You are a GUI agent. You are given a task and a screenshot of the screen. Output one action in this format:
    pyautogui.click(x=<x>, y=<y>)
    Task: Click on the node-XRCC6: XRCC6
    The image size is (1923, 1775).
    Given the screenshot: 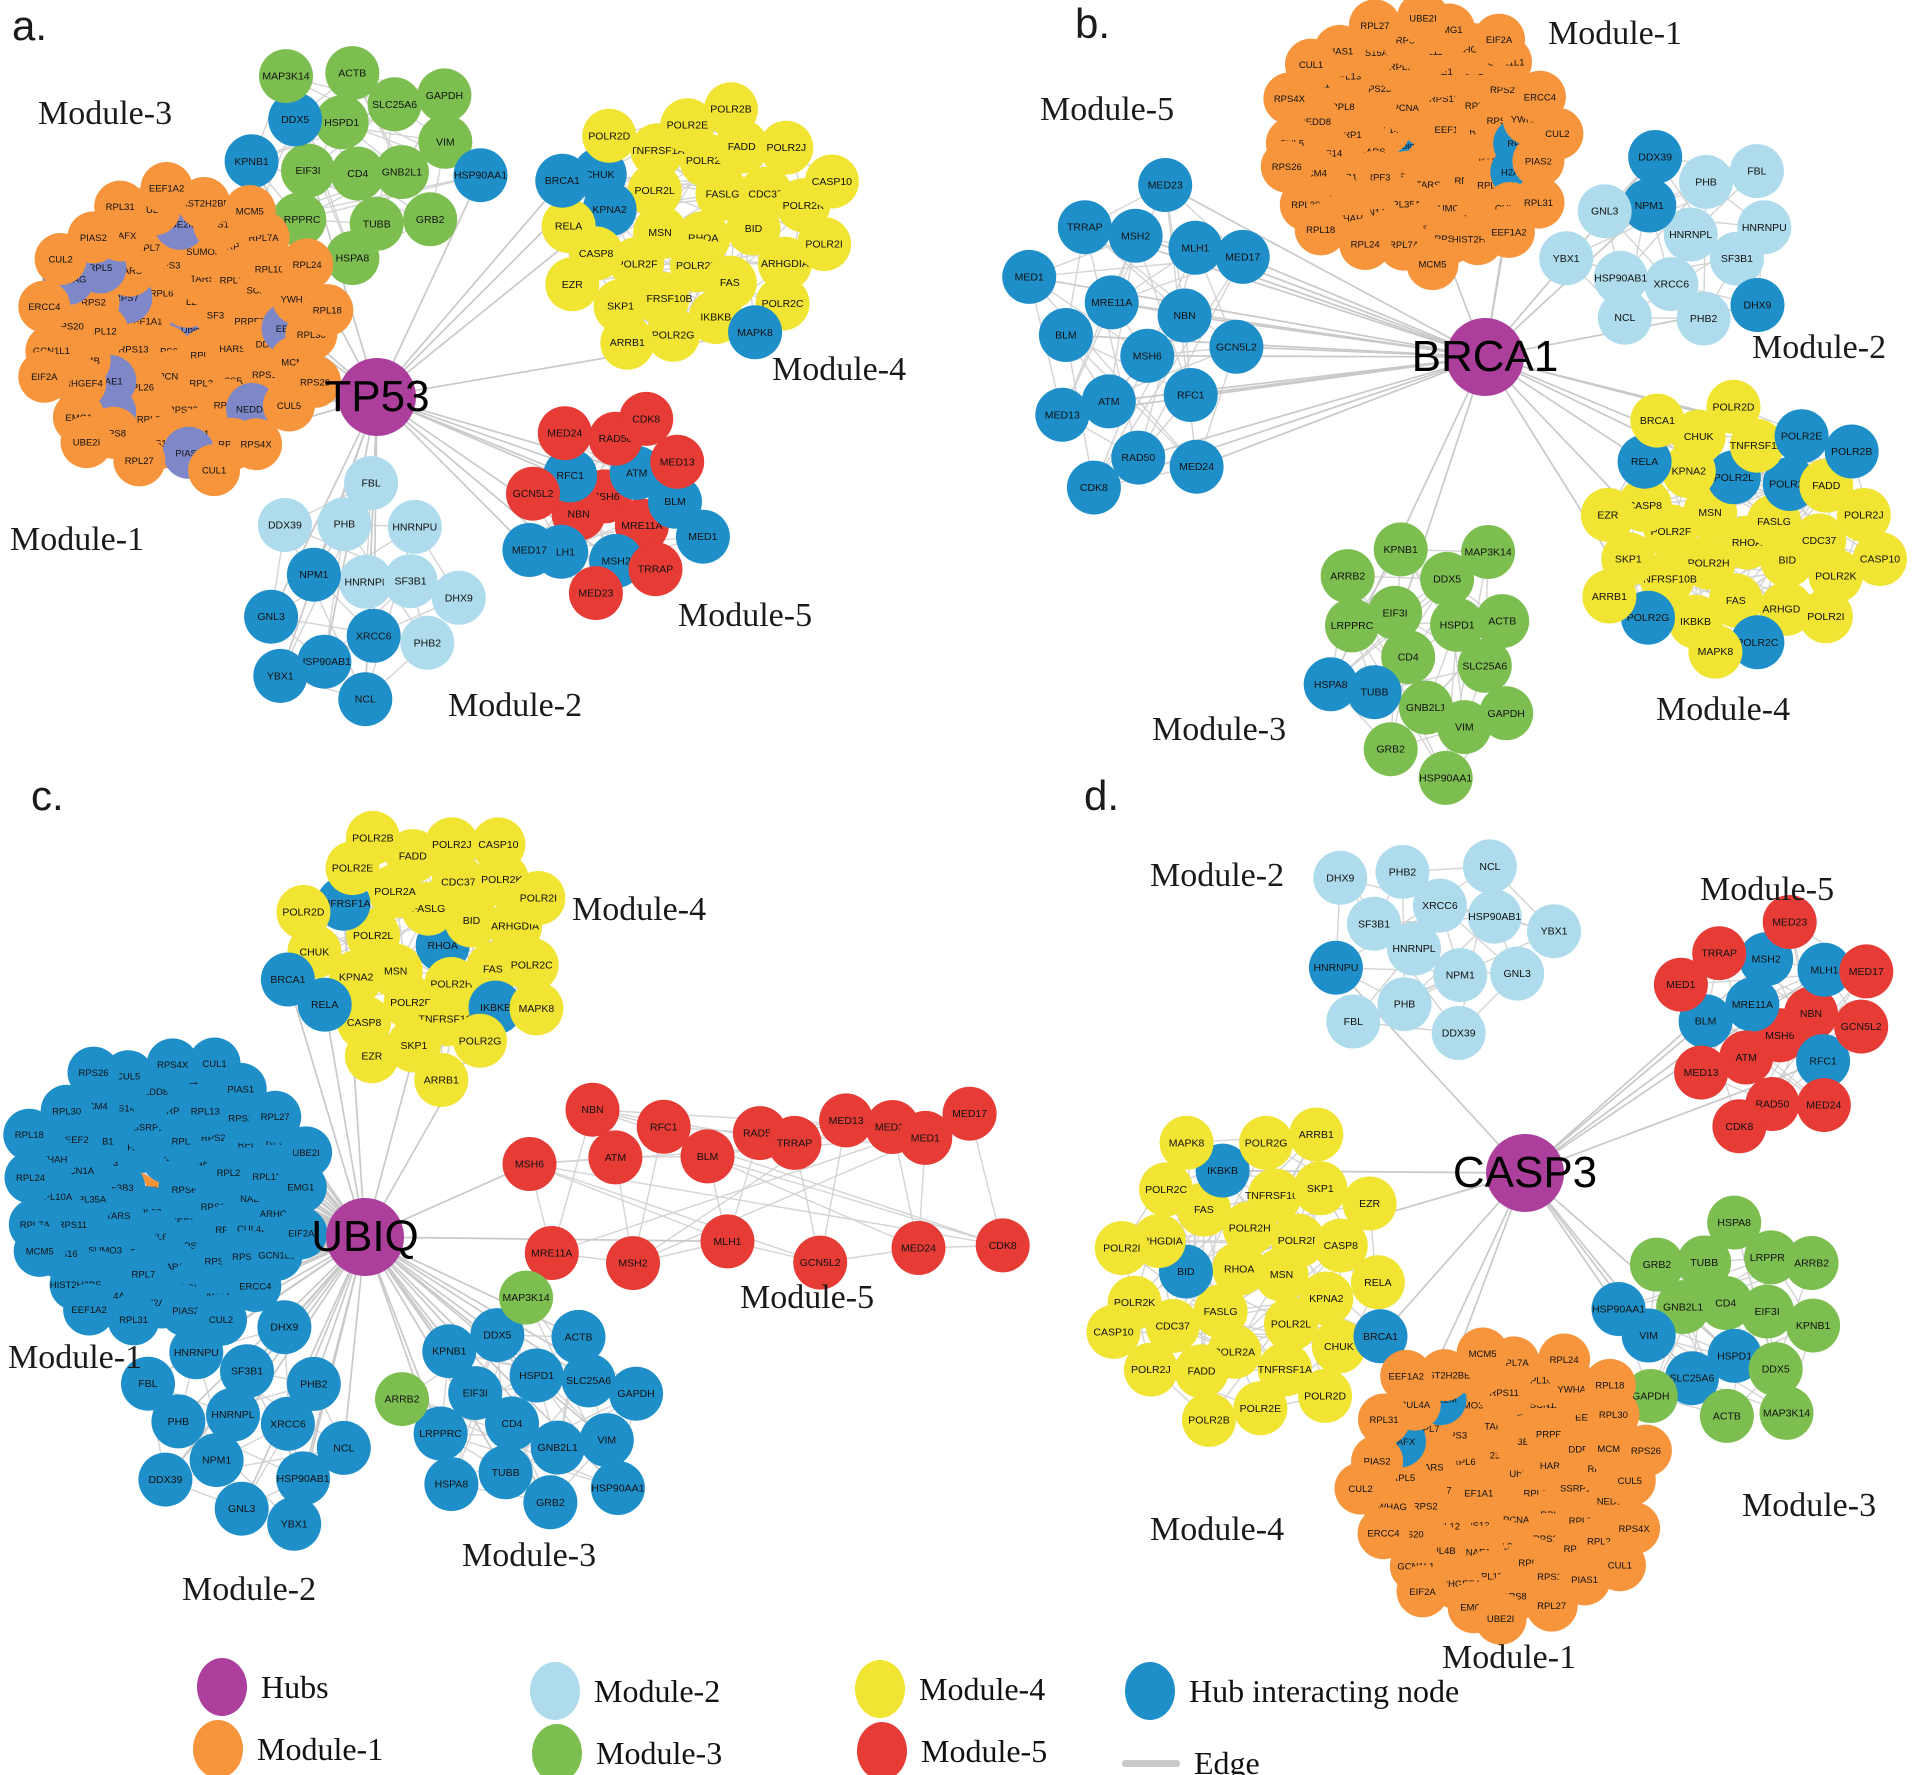 What is the action you would take?
    pyautogui.click(x=1671, y=284)
    